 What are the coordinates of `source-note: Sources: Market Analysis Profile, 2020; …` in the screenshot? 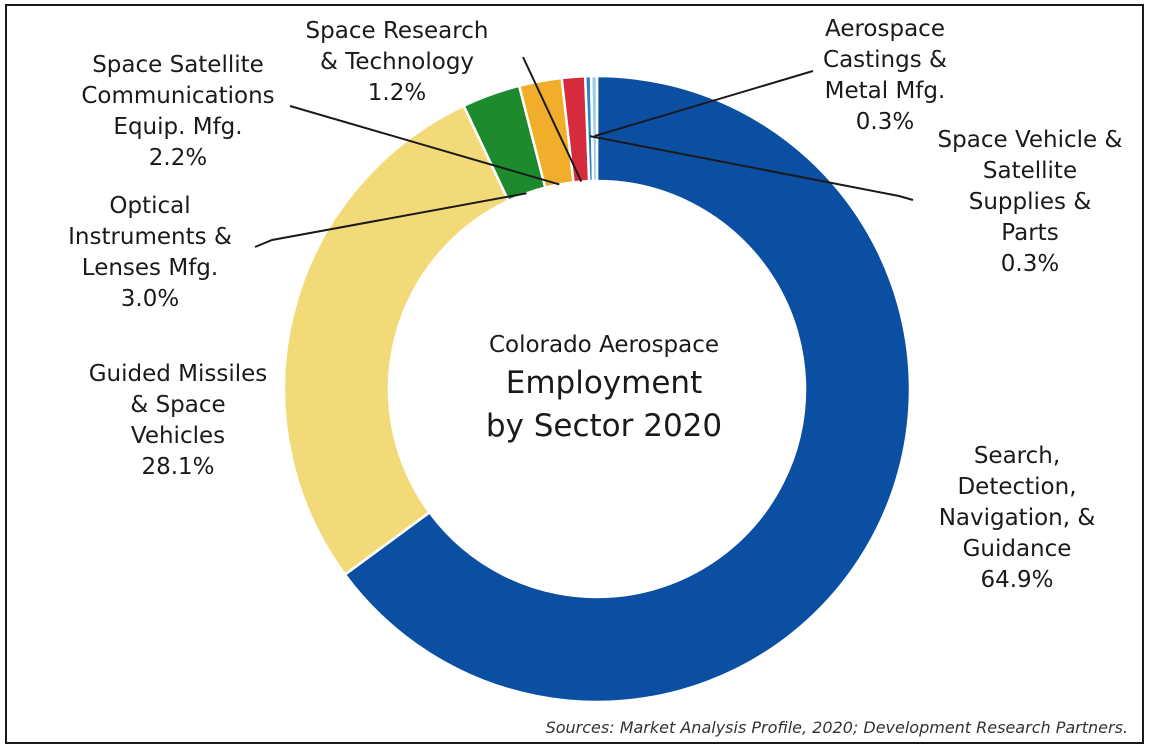 It's located at (837, 727).